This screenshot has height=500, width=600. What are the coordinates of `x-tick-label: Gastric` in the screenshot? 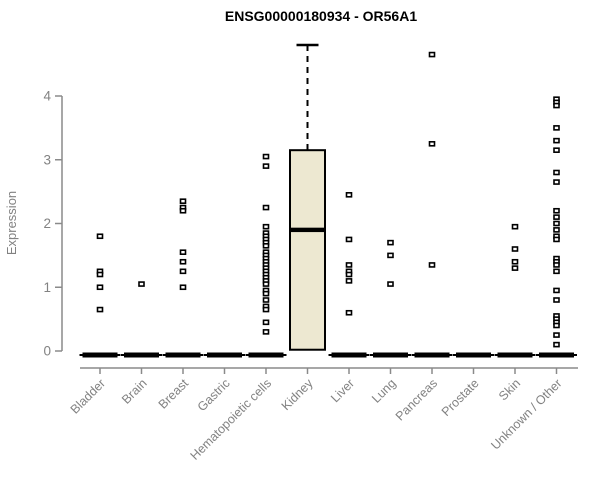 It's located at (214, 395).